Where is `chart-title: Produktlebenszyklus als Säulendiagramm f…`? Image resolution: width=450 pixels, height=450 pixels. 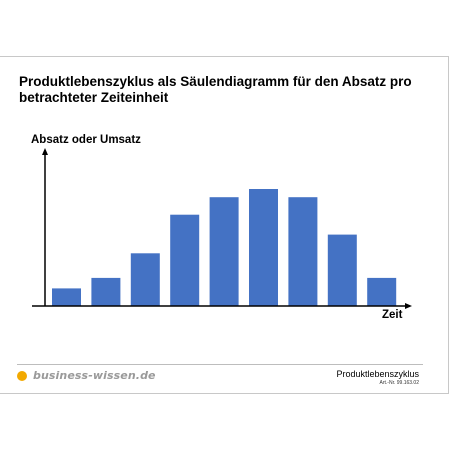
chart-title: Produktlebenszyklus als Säulendiagramm f… is located at coordinates (229, 90).